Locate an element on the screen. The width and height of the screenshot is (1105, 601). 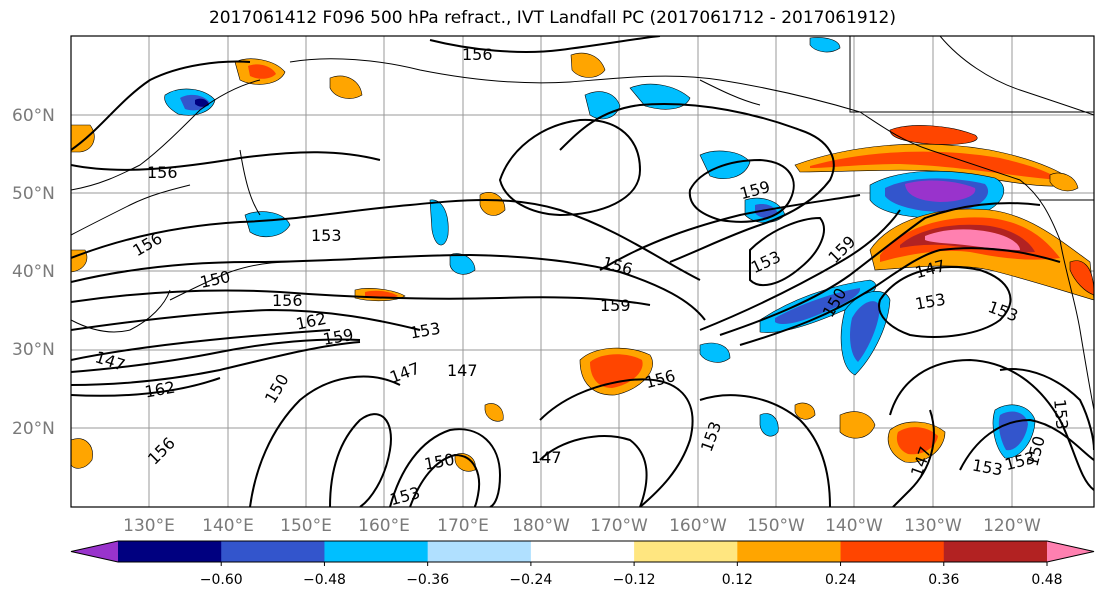
colorbar-tick-label: −0.36 is located at coordinates (427, 580).